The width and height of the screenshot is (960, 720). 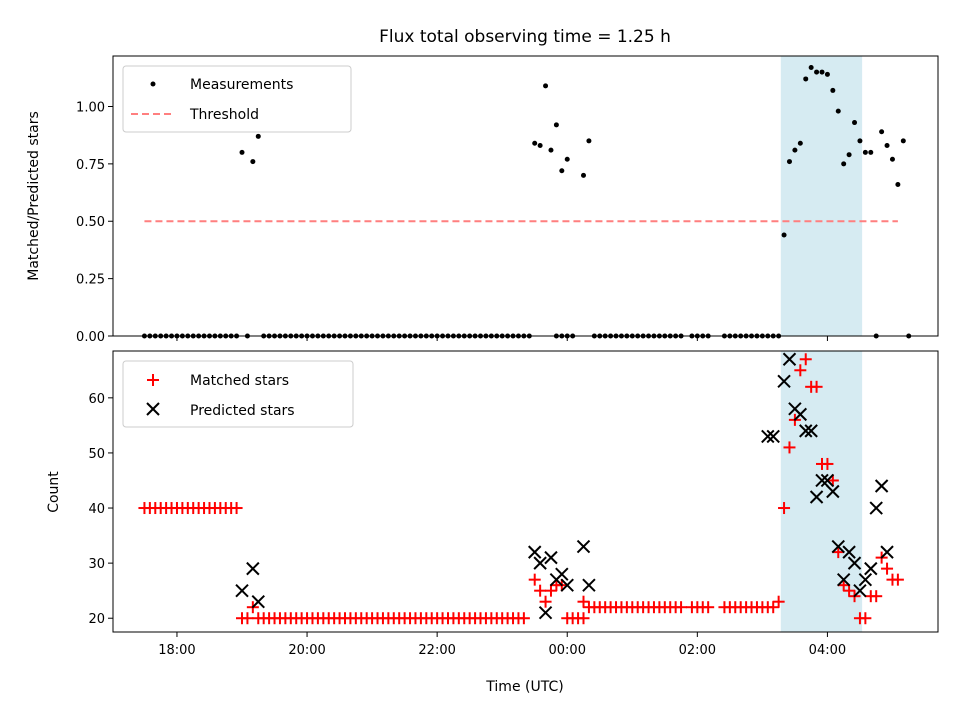 What do you see at coordinates (90, 107) in the screenshot?
I see `top-y-tick-label: 1.00` at bounding box center [90, 107].